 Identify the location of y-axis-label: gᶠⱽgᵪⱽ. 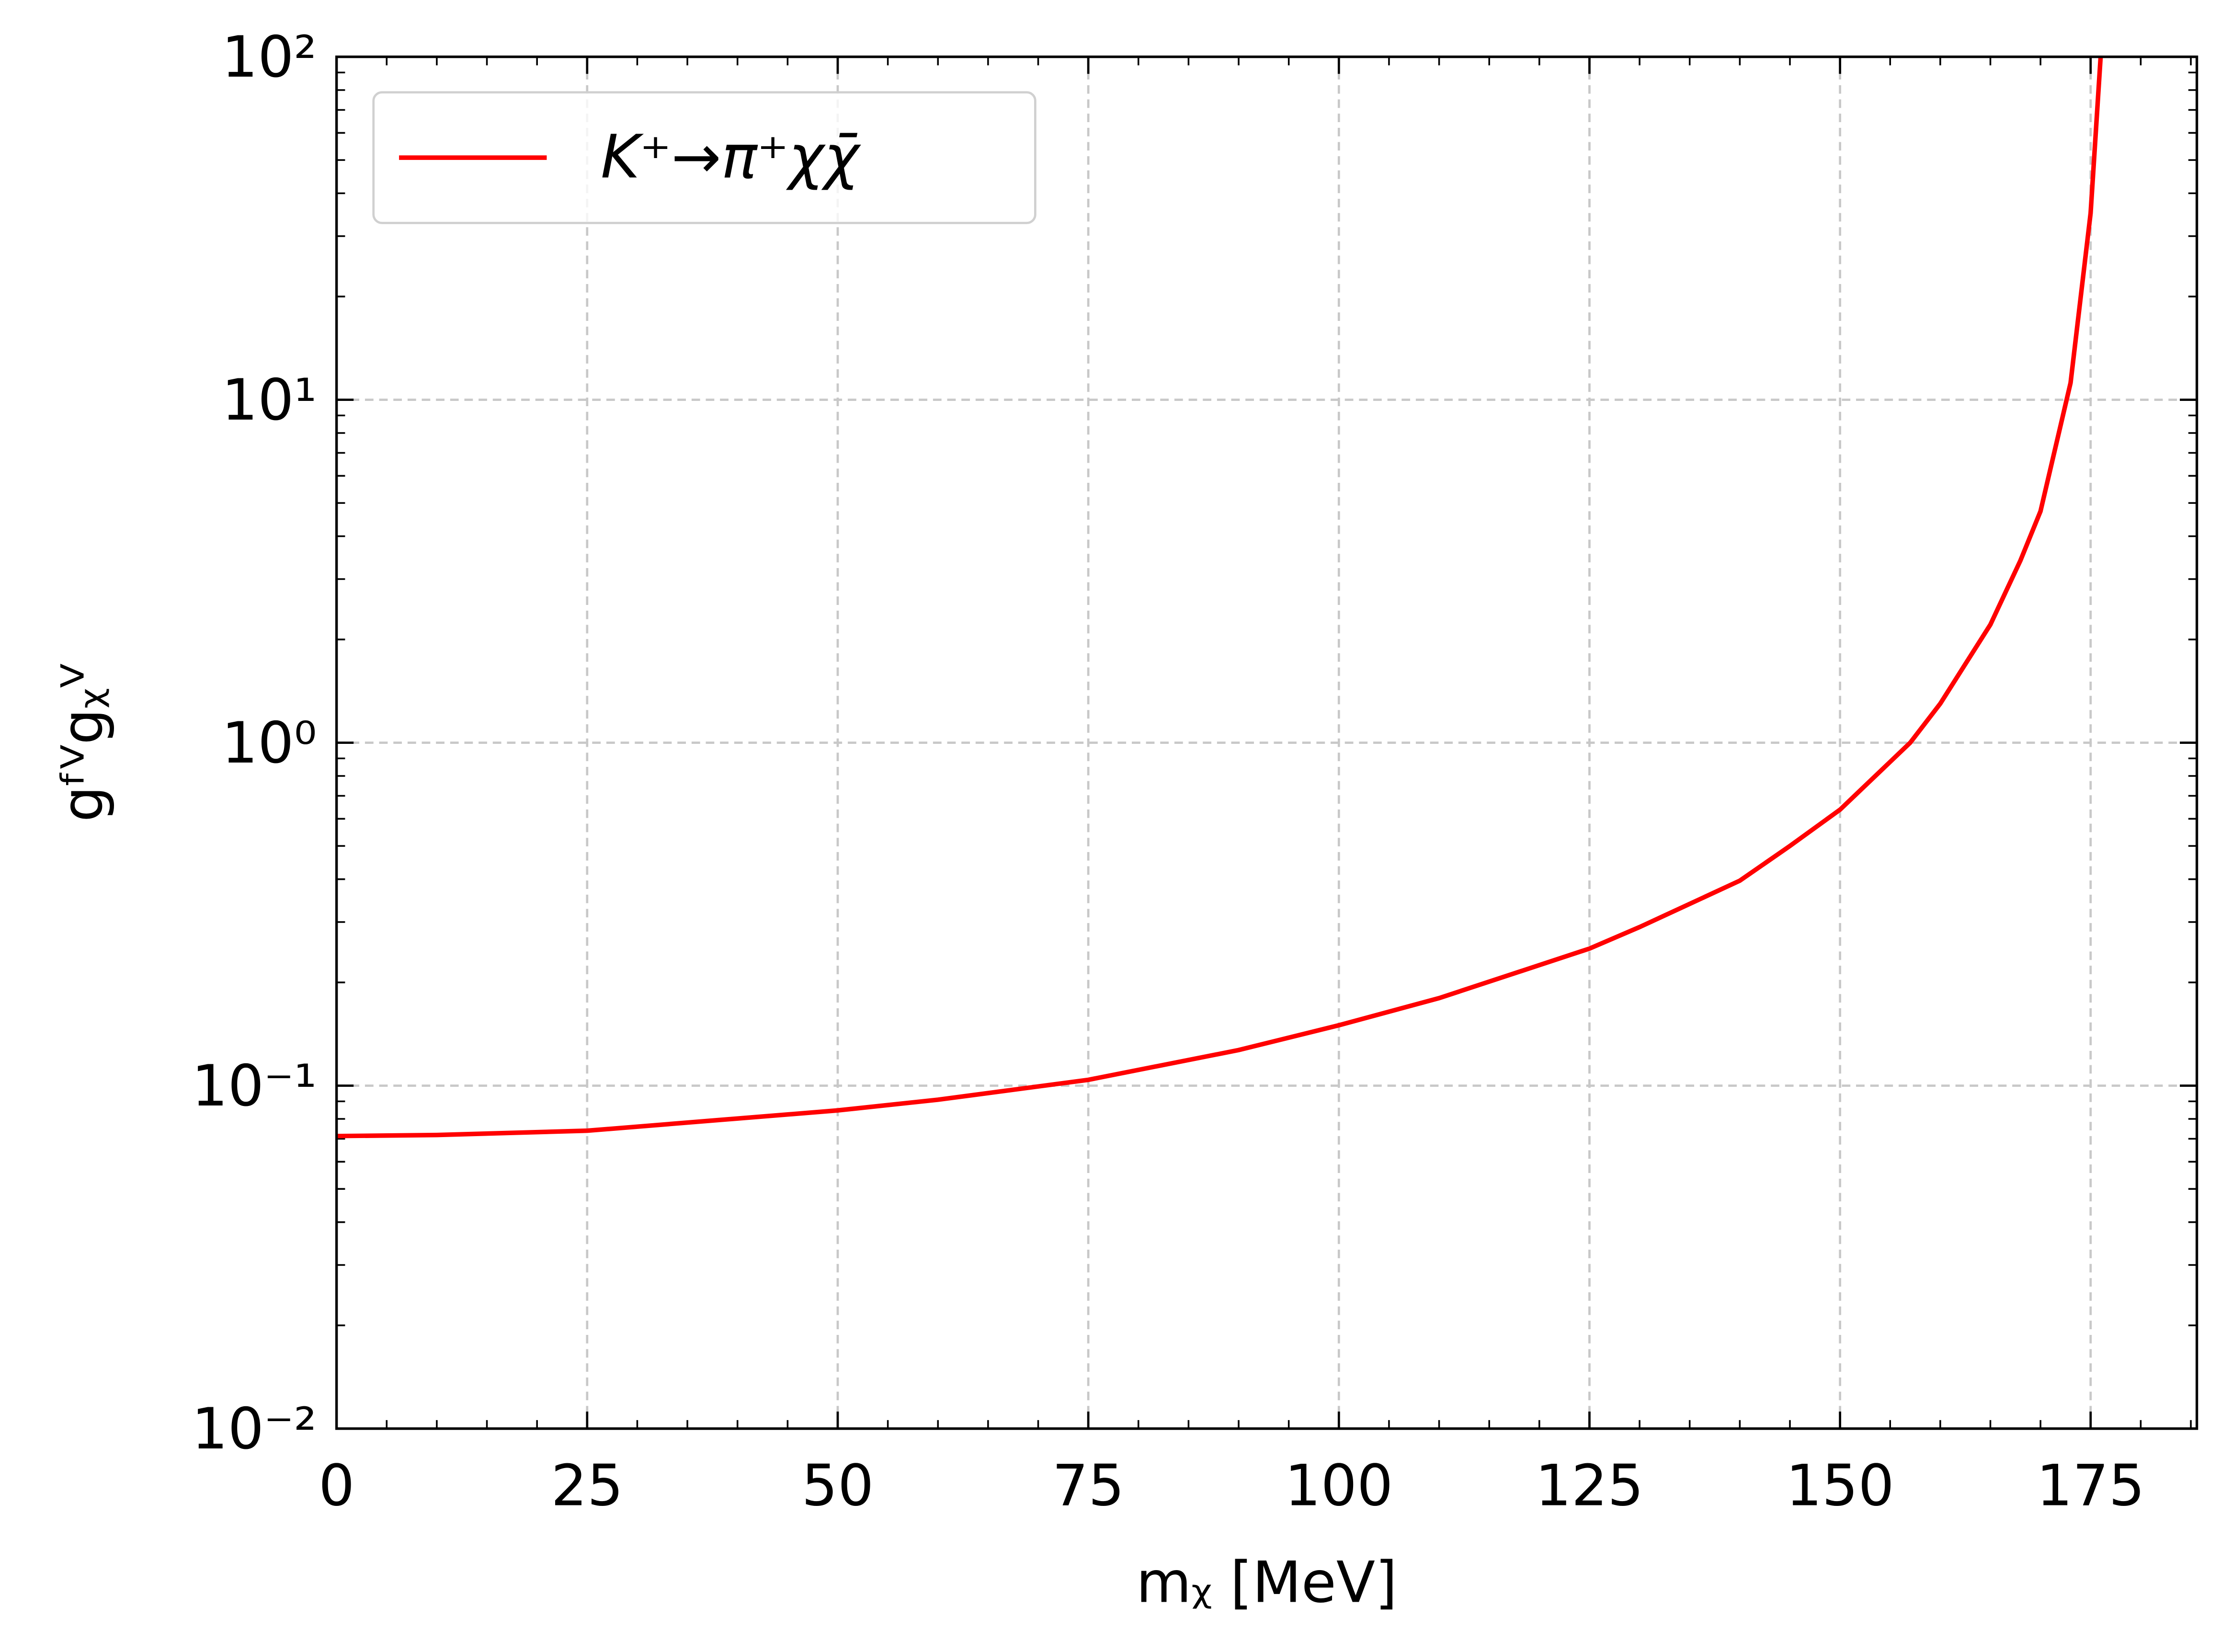
(82, 742).